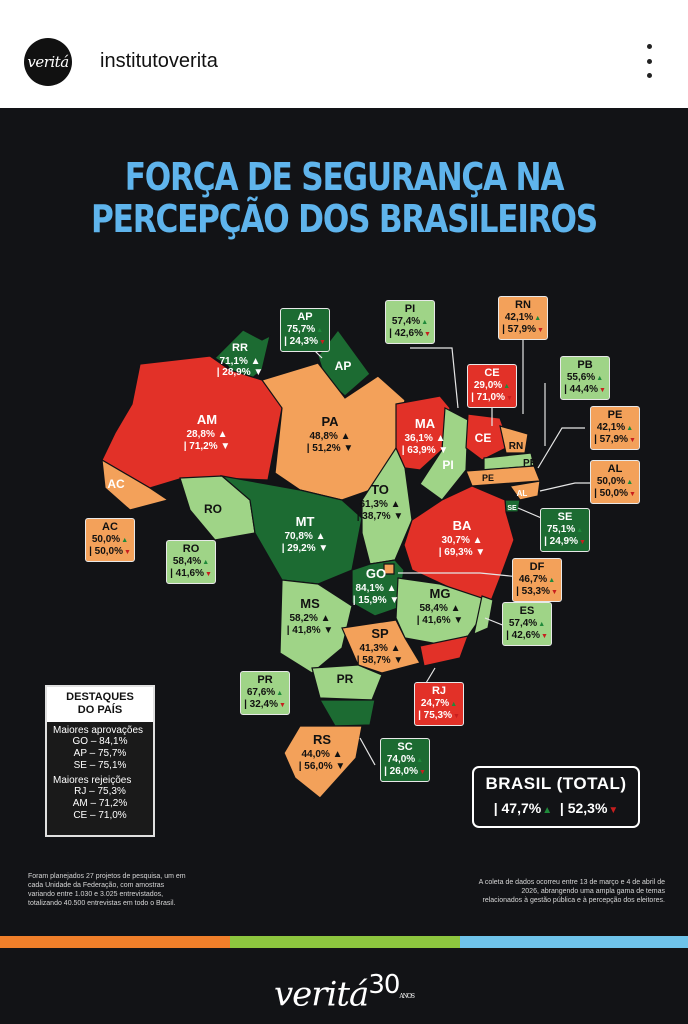 Image resolution: width=688 pixels, height=1024 pixels. What do you see at coordinates (384, 985) in the screenshot?
I see `logo-number: 30` at bounding box center [384, 985].